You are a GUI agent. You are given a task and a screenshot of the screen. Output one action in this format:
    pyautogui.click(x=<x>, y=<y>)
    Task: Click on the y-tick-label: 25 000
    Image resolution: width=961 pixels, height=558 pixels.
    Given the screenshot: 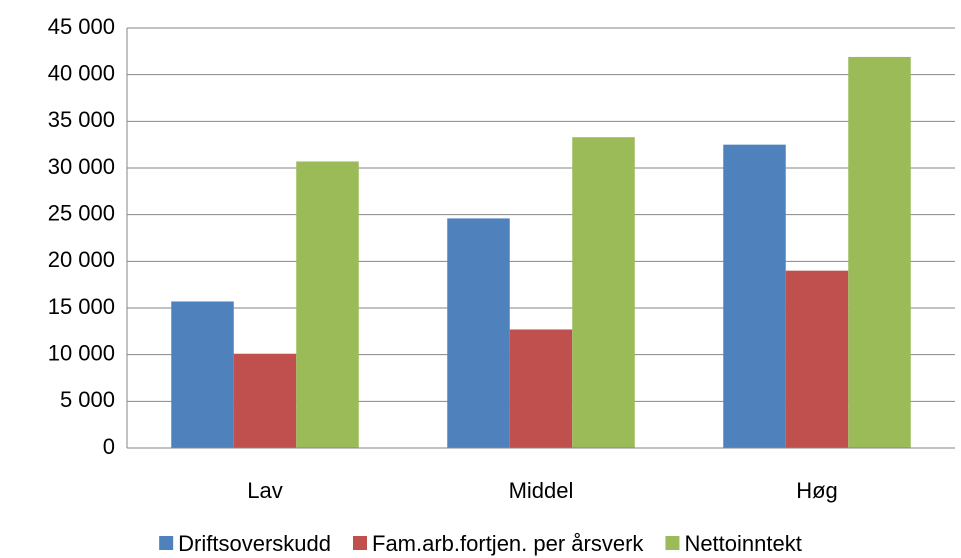 What is the action you would take?
    pyautogui.click(x=81, y=212)
    